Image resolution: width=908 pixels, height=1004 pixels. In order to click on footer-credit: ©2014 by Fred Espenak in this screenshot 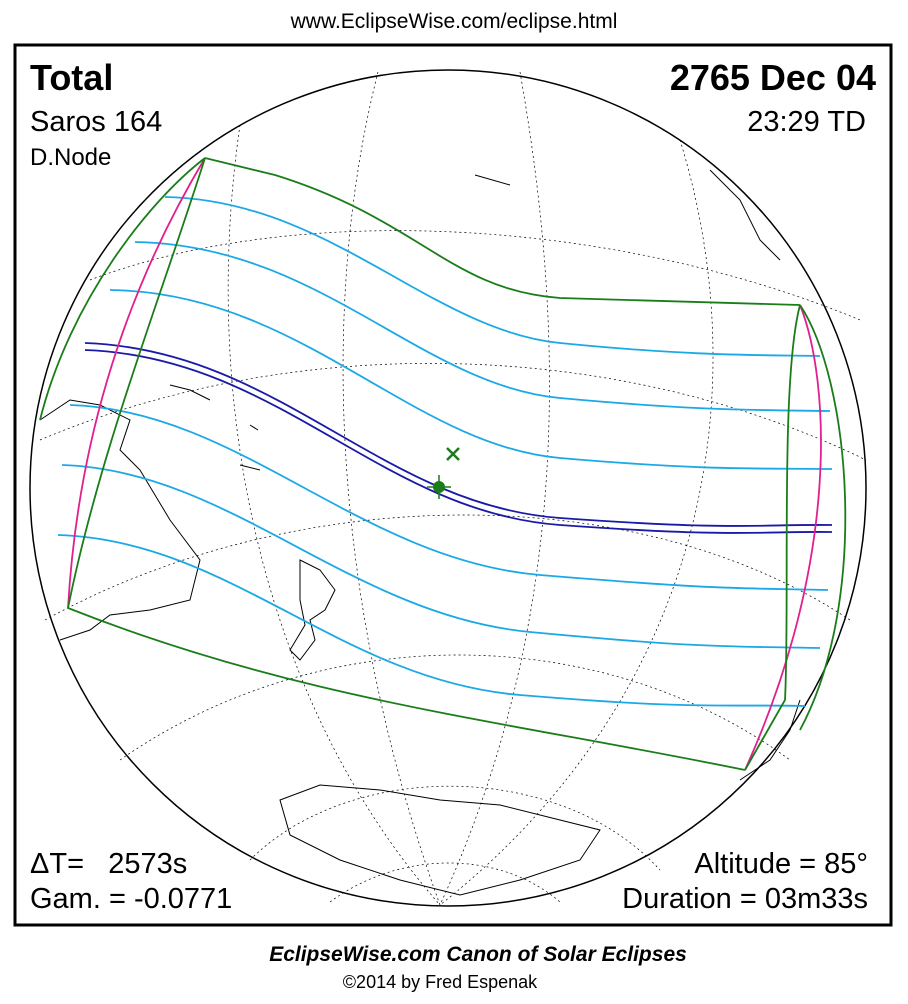, I will do `click(440, 982)`.